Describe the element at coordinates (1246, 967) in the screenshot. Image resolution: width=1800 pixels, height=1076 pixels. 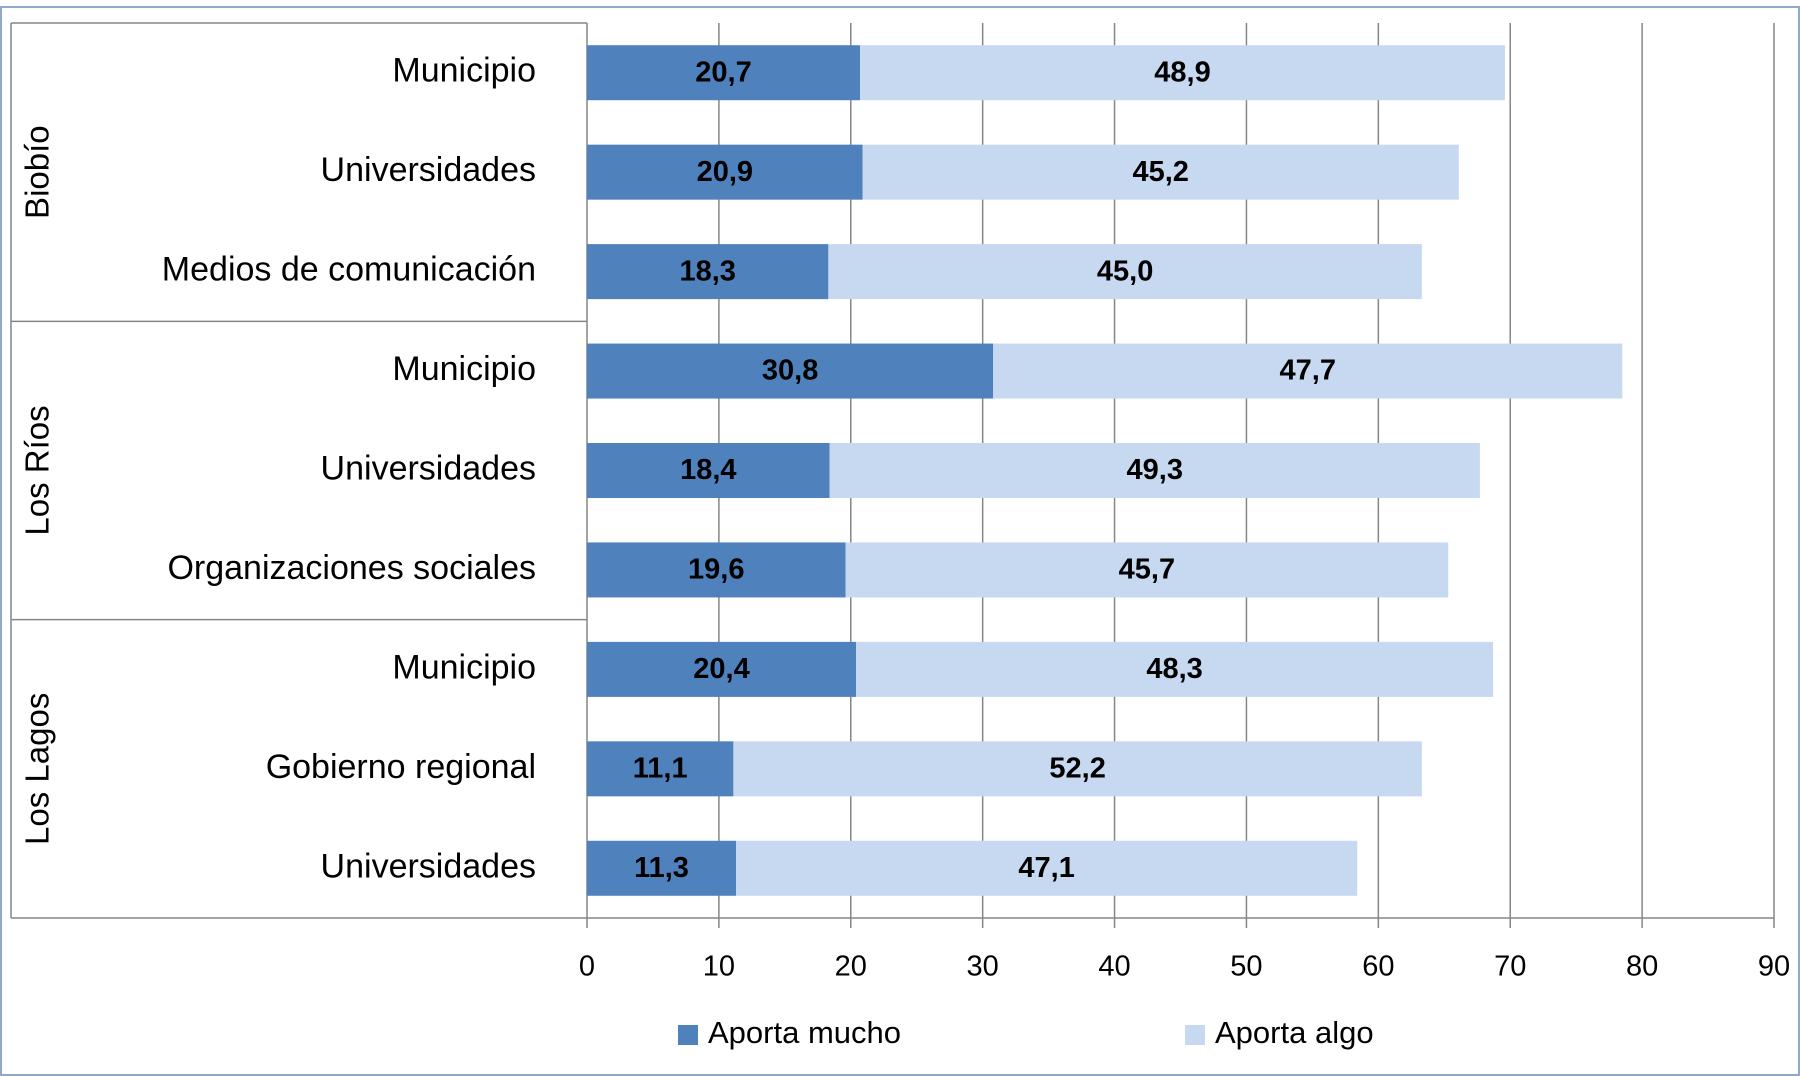
I see `x-tick-label: 50` at that location.